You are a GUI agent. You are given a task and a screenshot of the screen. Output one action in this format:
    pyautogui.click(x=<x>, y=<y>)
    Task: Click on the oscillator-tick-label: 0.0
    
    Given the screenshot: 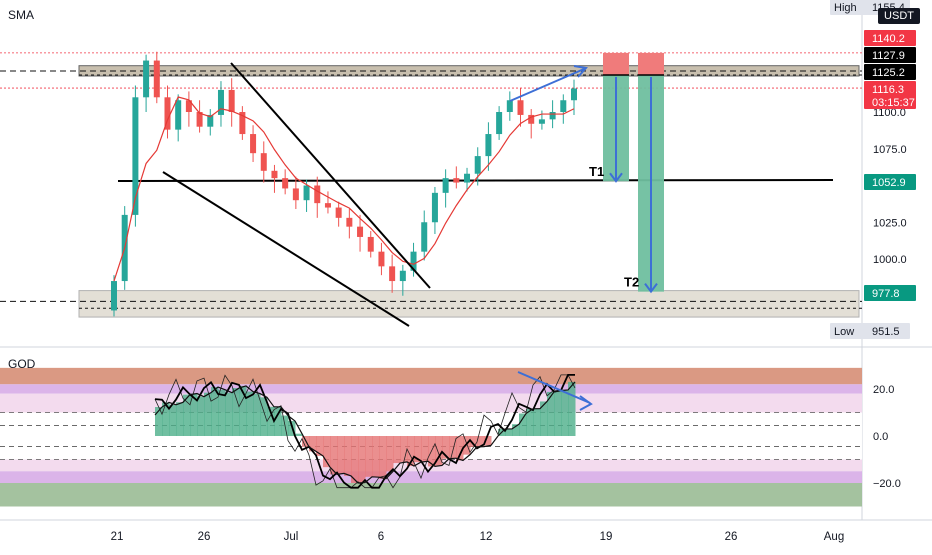 What is the action you would take?
    pyautogui.click(x=880, y=437)
    